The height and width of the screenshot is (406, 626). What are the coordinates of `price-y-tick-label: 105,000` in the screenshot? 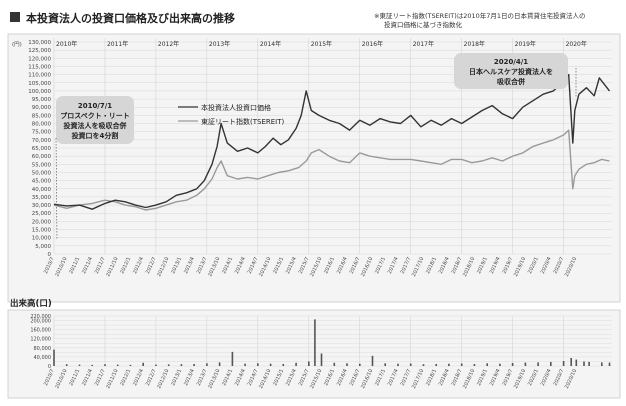 It's located at (39, 84).